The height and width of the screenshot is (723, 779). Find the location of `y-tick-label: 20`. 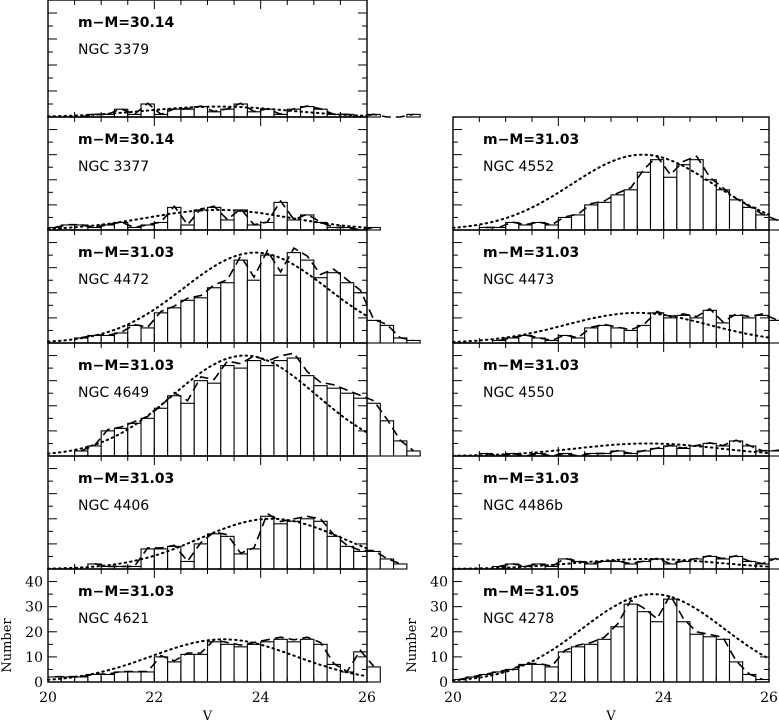

y-tick-label: 20 is located at coordinates (439, 633).